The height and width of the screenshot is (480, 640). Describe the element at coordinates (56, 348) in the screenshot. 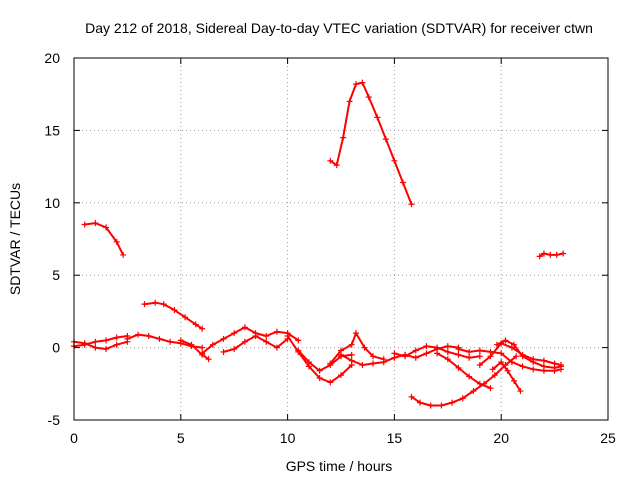

I see `y-tick-label: 0` at that location.